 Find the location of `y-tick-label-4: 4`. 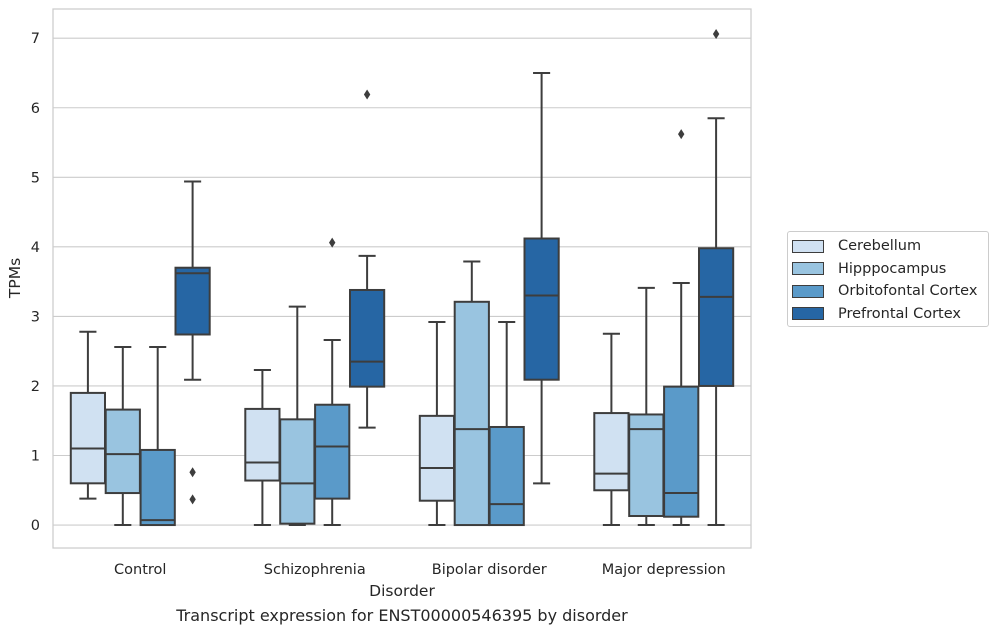

y-tick-label-4: 4 is located at coordinates (35, 248).